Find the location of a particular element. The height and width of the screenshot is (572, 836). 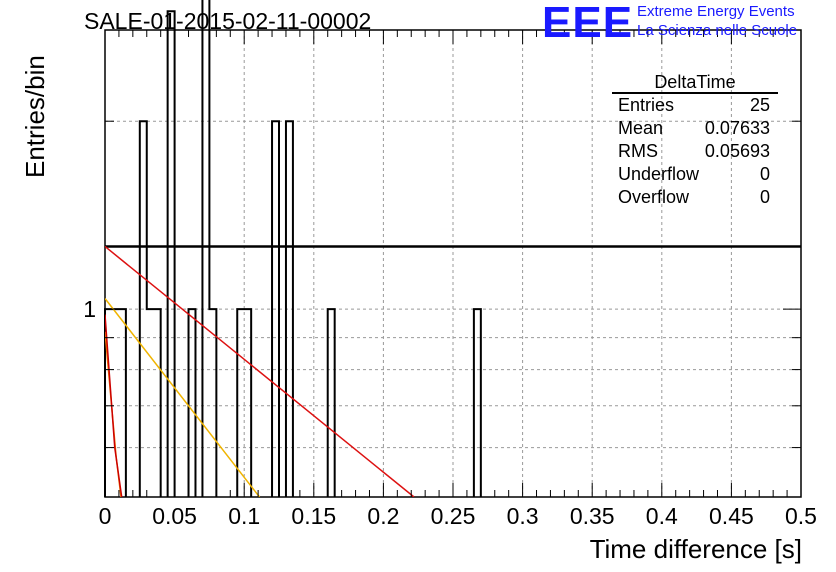

stats-row-overflow: Overflow 0 is located at coordinates (695, 197).